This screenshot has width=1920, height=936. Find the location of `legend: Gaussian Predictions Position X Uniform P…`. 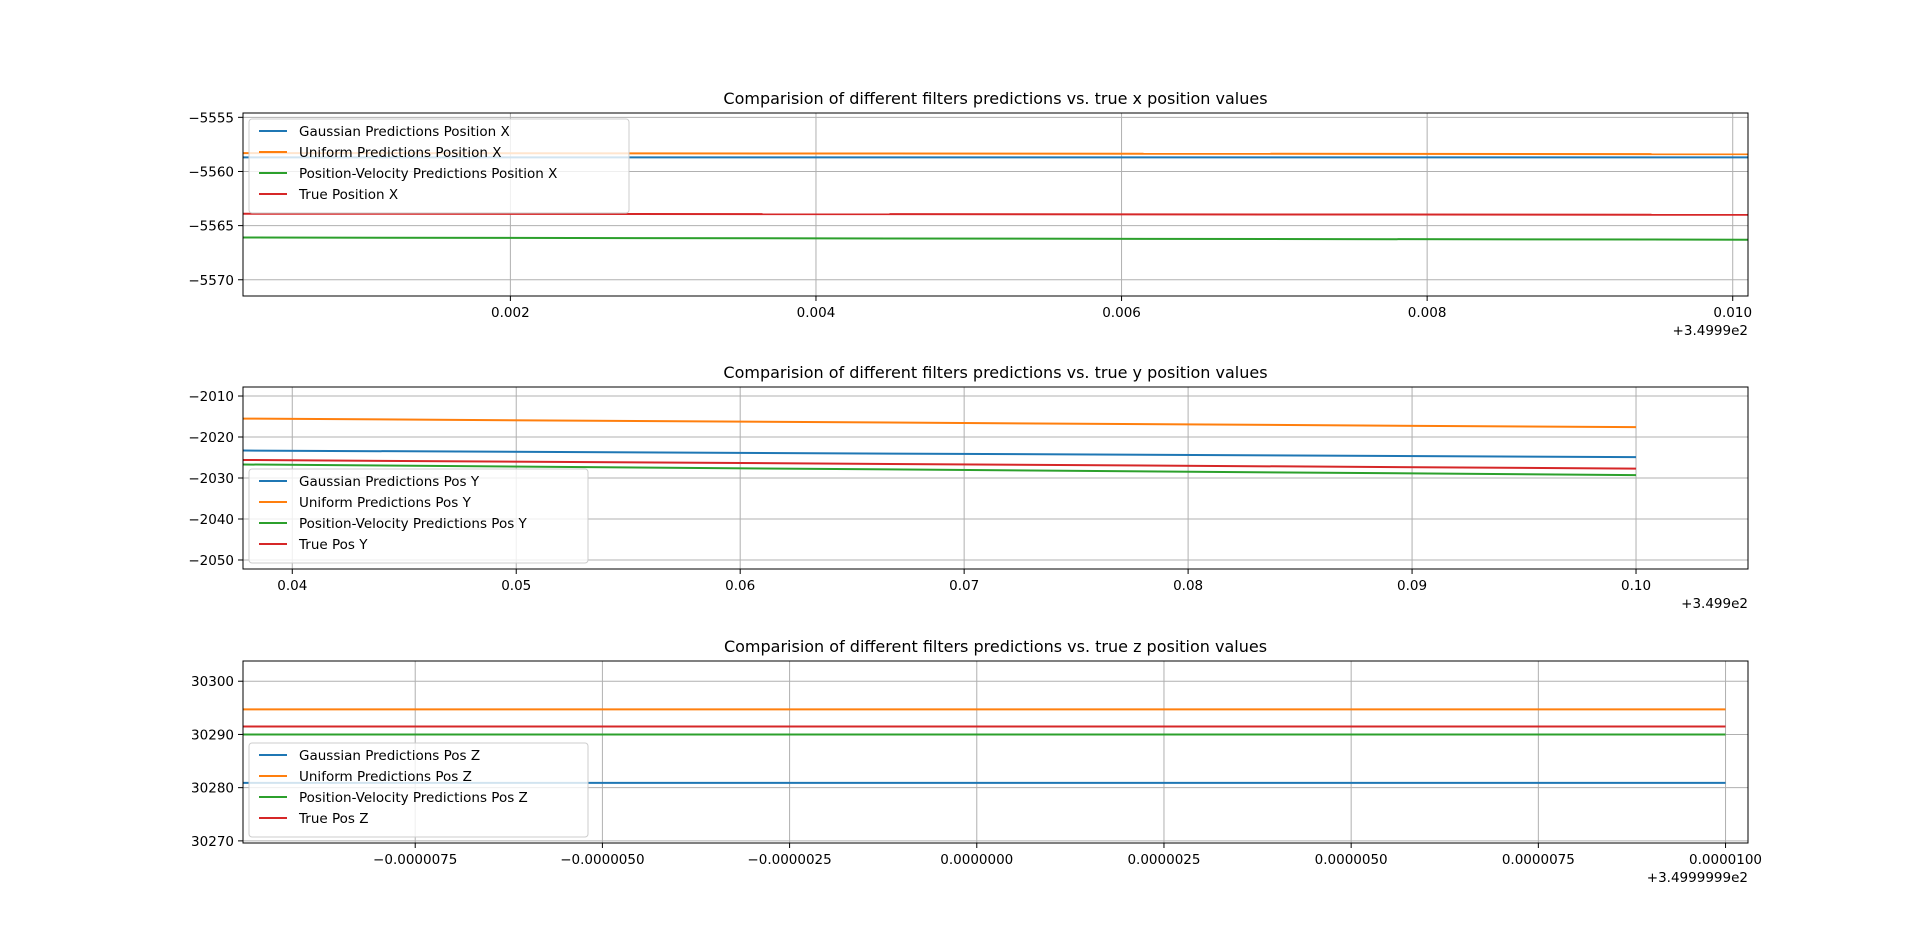

legend: Gaussian Predictions Position X Uniform P… is located at coordinates (439, 166).